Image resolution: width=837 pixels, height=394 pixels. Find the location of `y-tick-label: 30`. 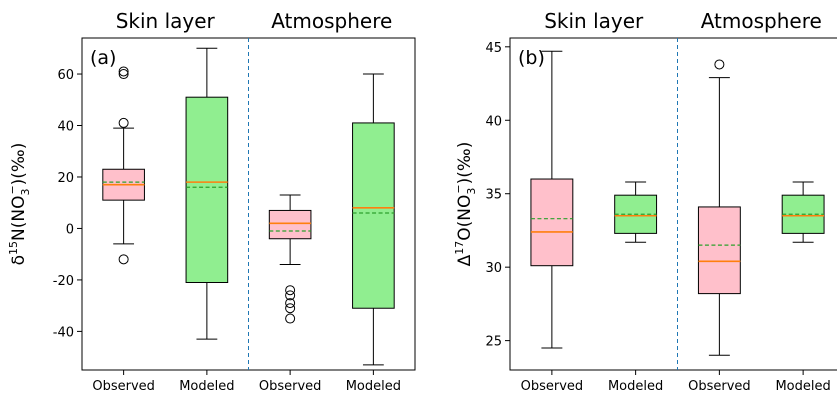

y-tick-label: 30 is located at coordinates (493, 268).